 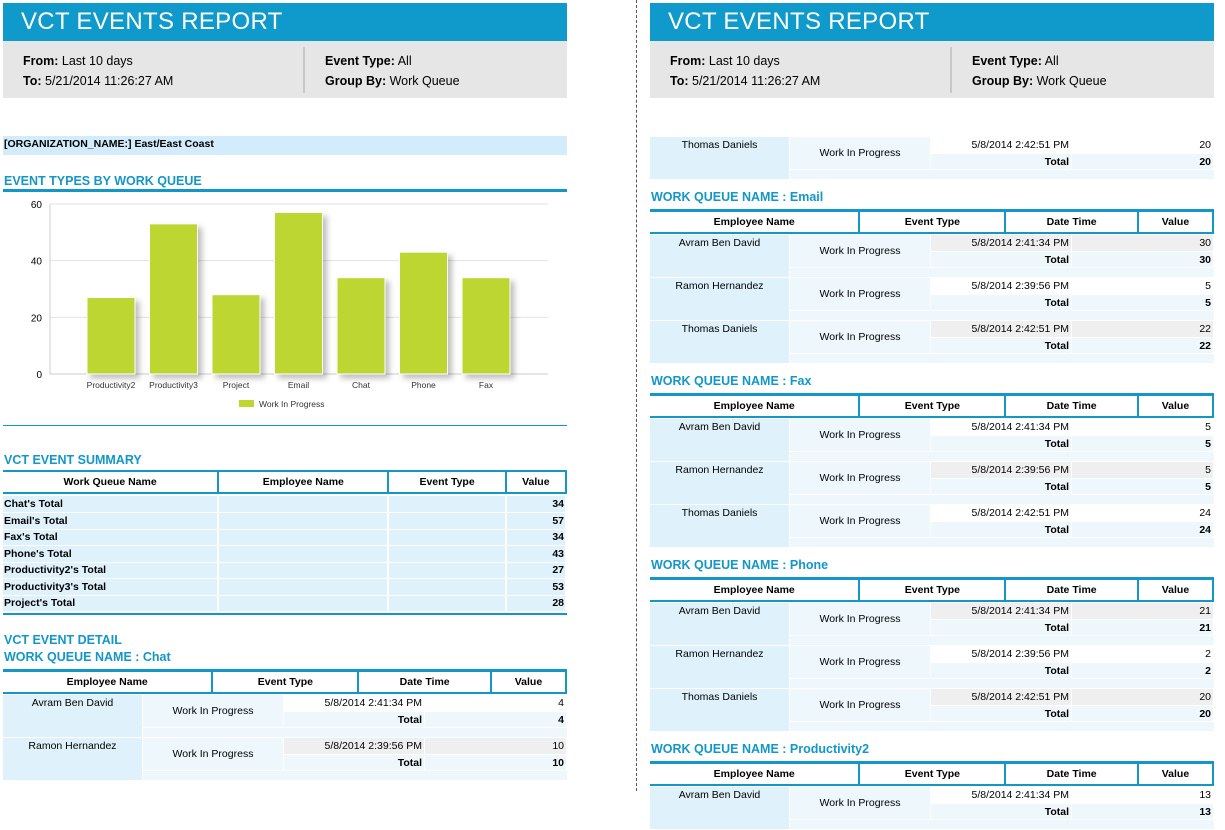 What do you see at coordinates (737, 197) in the screenshot?
I see `section-title: WORK QUEUE NAME : Email` at bounding box center [737, 197].